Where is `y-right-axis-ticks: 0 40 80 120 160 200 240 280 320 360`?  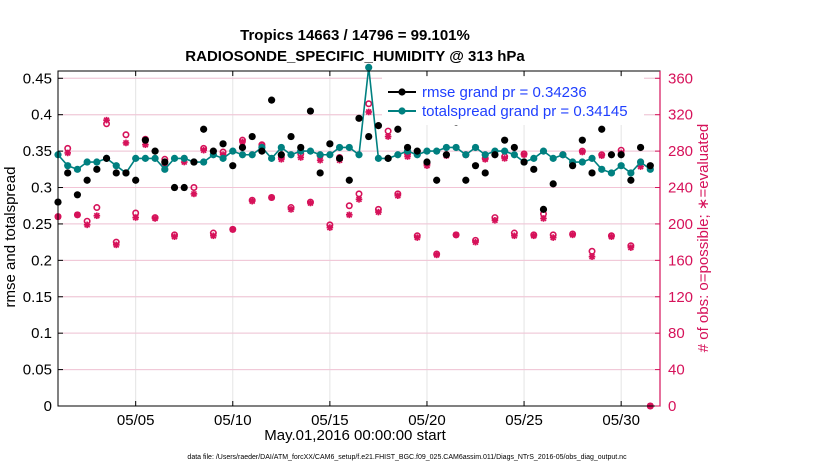
y-right-axis-ticks: 0 40 80 120 160 200 240 280 320 360 is located at coordinates (674, 242).